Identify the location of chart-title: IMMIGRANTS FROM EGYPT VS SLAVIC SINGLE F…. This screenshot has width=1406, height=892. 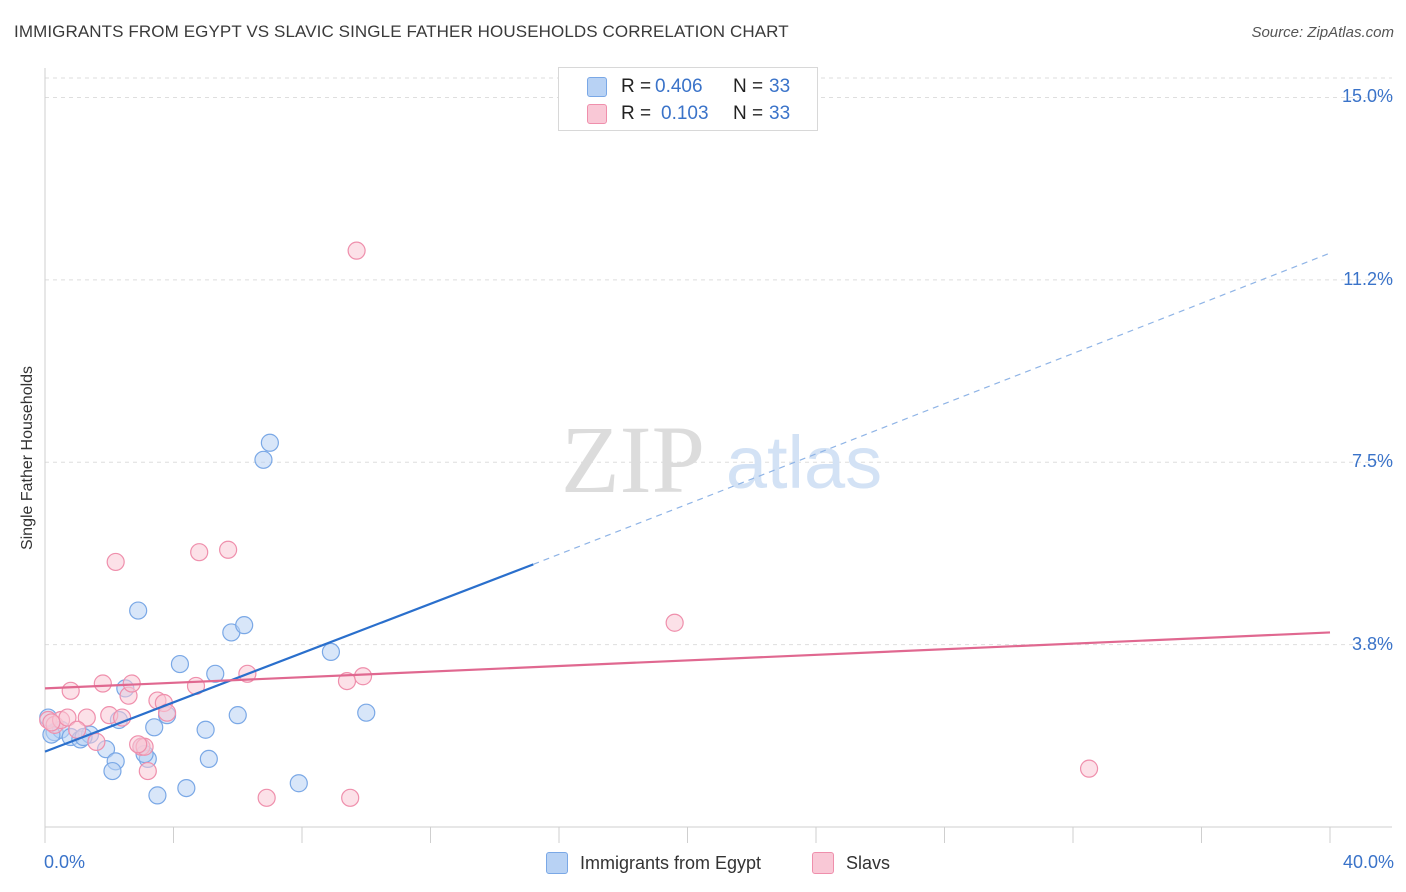
(401, 31).